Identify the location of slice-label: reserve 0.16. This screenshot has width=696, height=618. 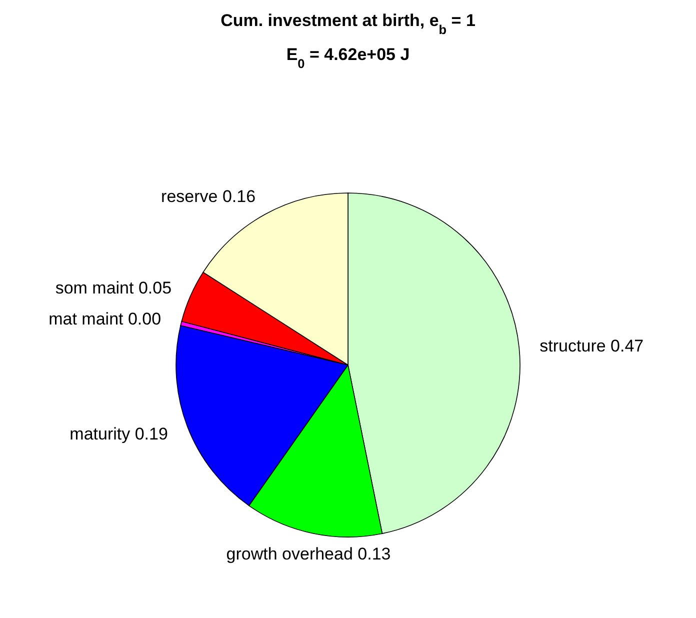
(208, 196).